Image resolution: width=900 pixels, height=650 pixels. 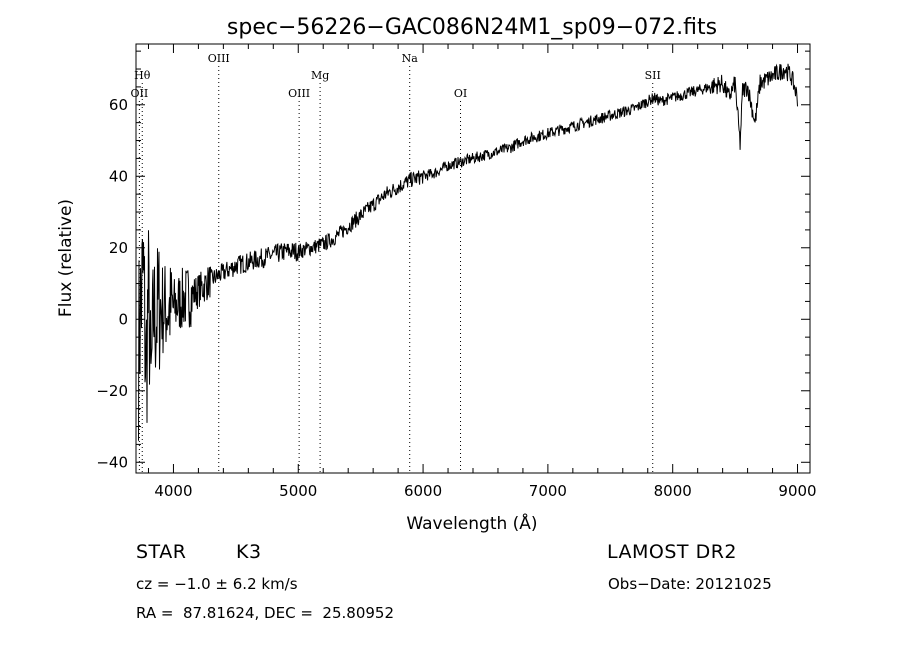 I want to click on observation-date: Obs−Date: 20121025, so click(x=690, y=584).